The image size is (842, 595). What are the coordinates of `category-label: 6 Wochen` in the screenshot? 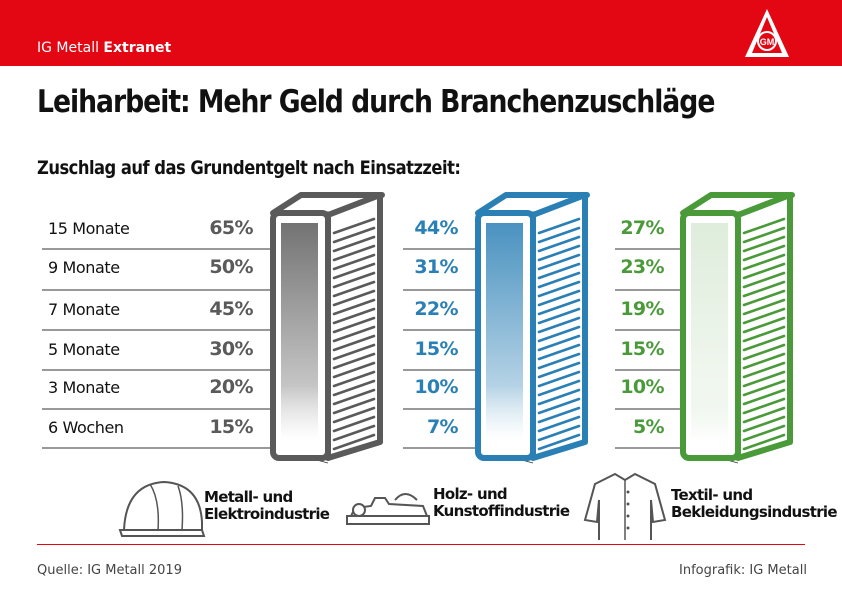 It's located at (86, 427).